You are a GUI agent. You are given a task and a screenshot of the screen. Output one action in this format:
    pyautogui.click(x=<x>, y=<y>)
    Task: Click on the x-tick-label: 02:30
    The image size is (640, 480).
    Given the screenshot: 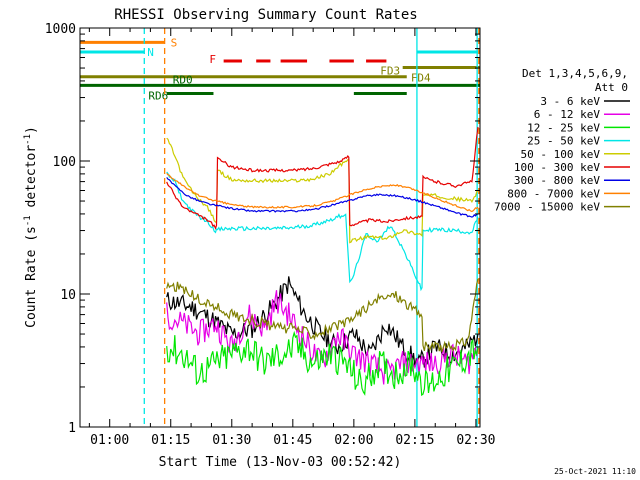 What is the action you would take?
    pyautogui.click(x=475, y=440)
    